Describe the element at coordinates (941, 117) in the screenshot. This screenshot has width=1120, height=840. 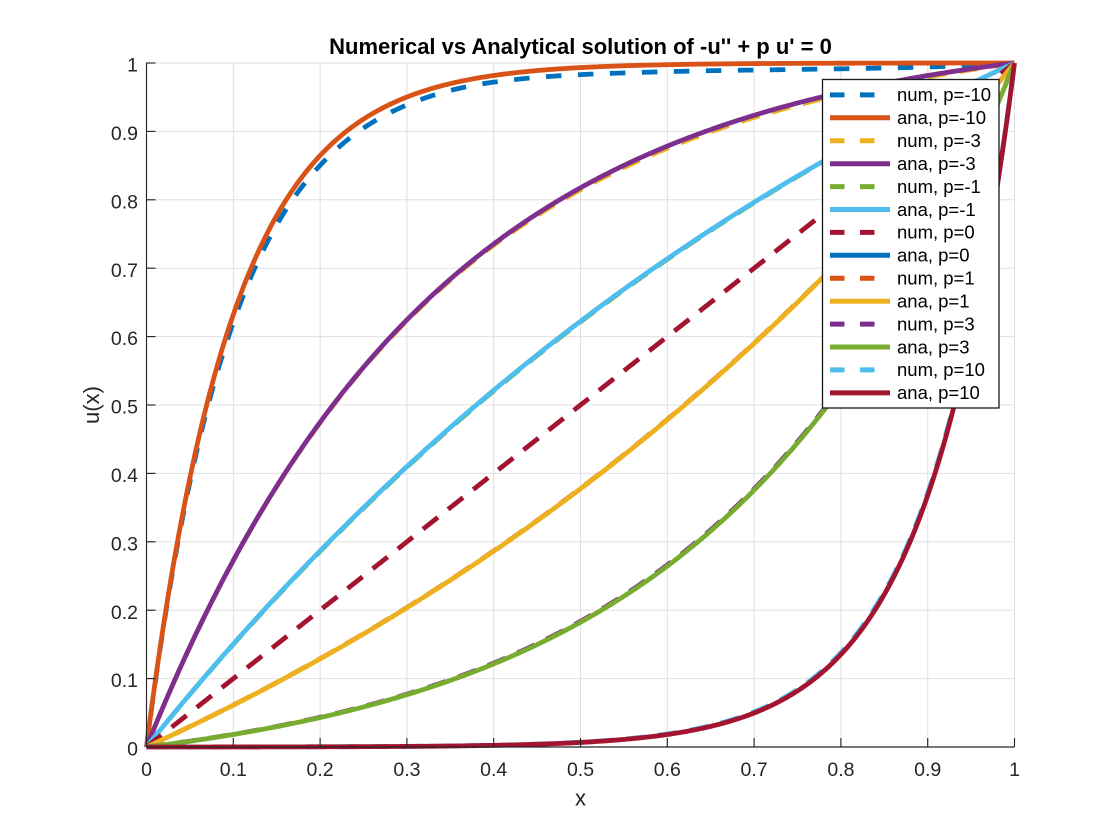
I see `svg-text: ana, p=-10` at that location.